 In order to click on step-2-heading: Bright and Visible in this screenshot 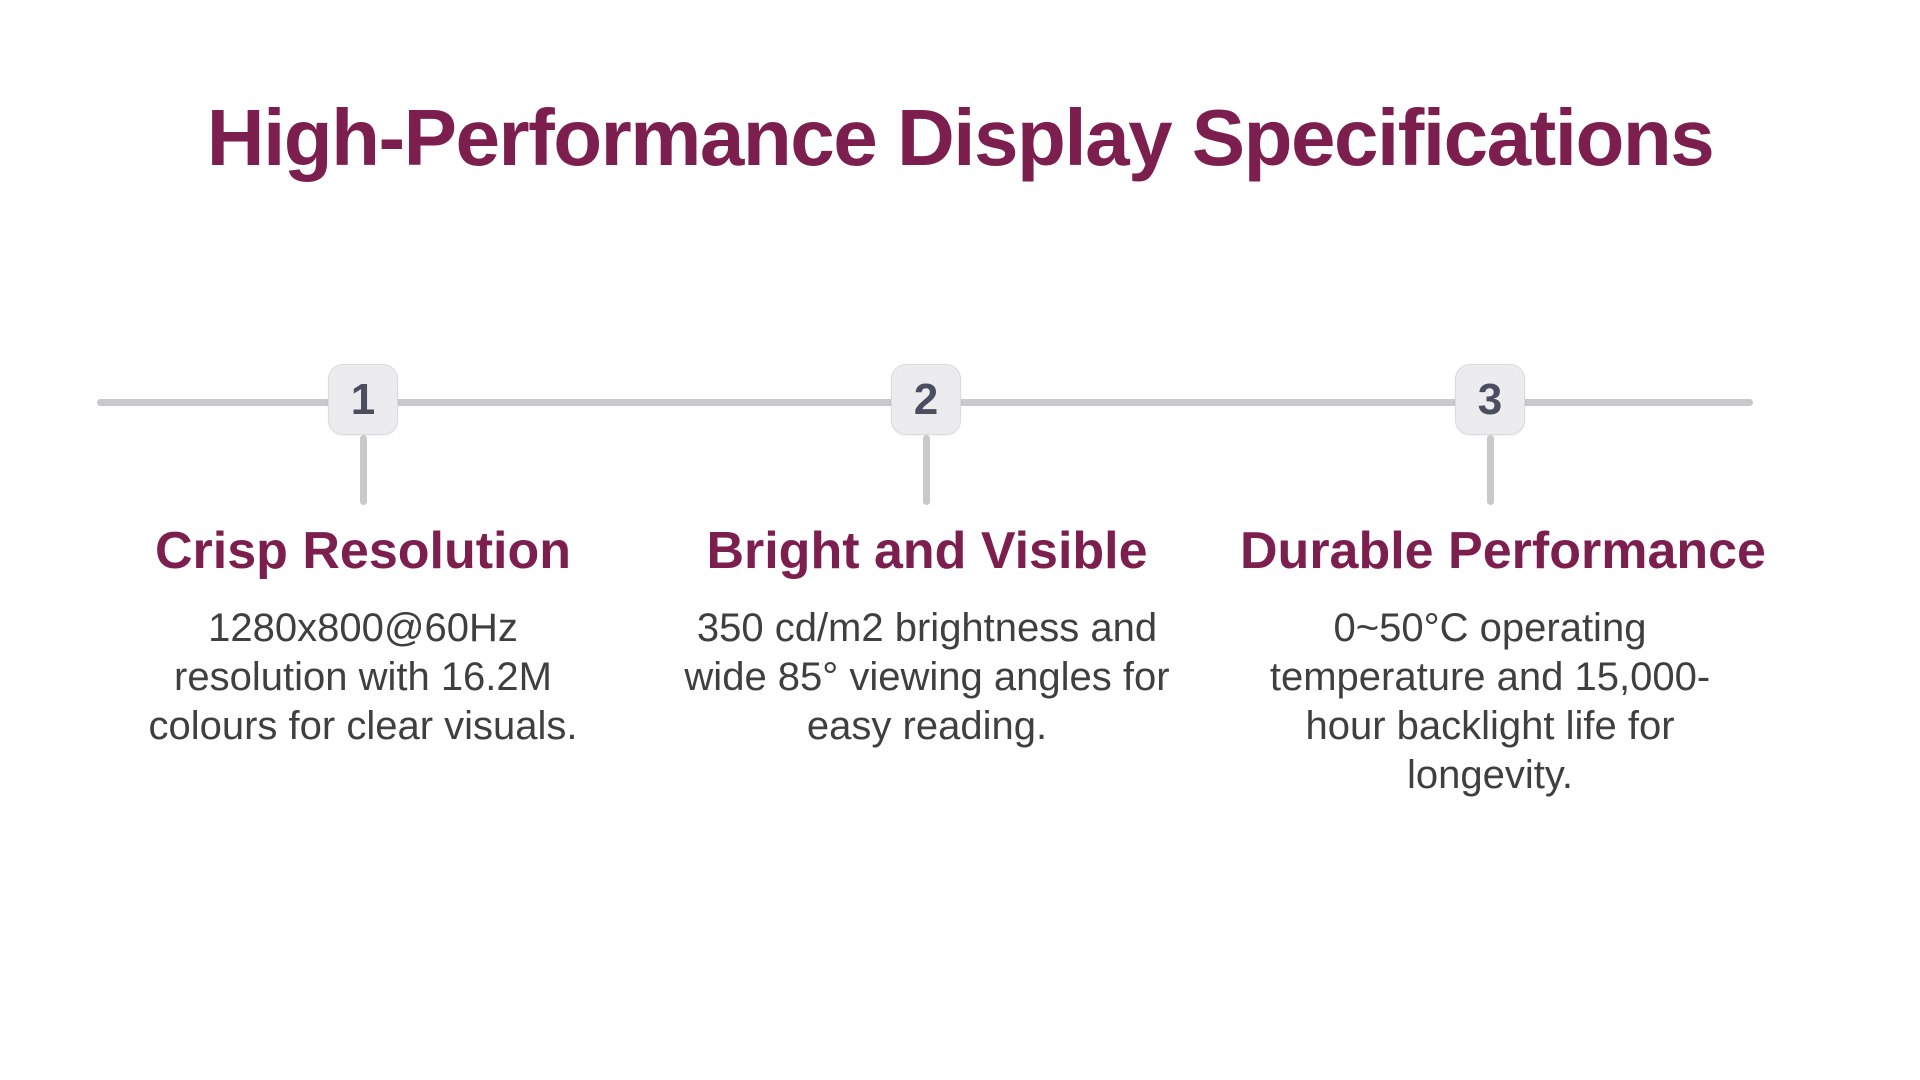, I will do `click(927, 551)`.